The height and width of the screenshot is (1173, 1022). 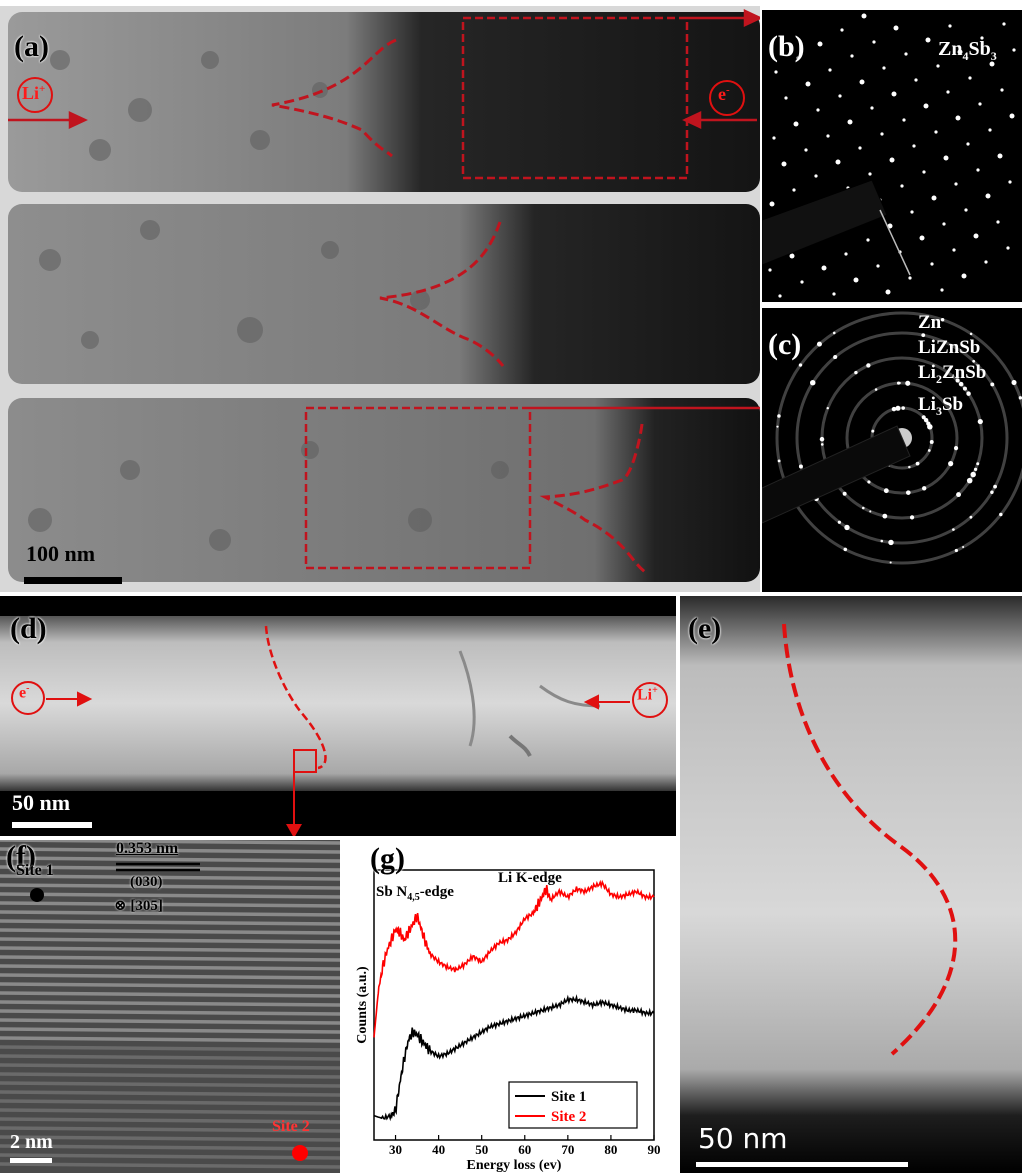 What do you see at coordinates (655, 690) in the screenshot?
I see `li-ion-charge-d: +` at bounding box center [655, 690].